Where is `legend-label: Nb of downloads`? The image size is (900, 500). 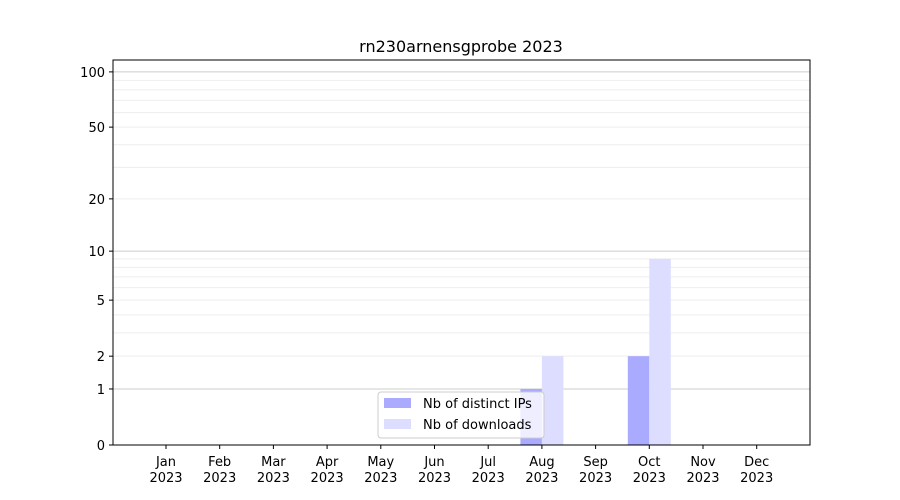 legend-label: Nb of downloads is located at coordinates (477, 425).